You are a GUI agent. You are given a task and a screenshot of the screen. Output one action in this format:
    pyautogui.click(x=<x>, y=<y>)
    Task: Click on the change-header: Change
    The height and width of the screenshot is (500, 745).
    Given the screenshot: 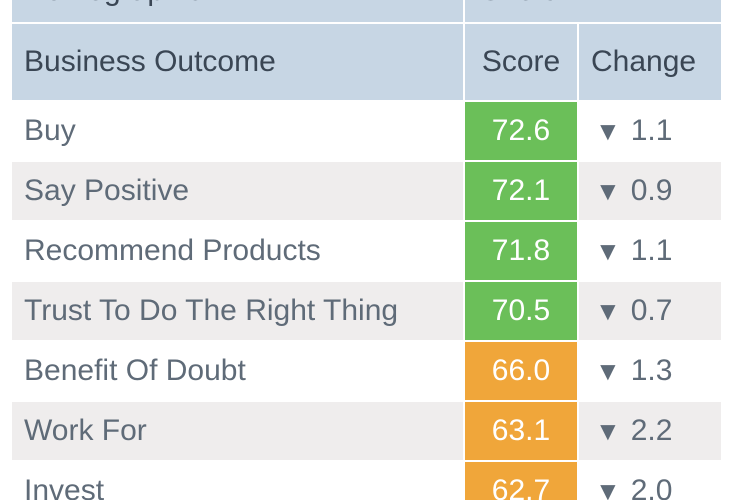 What is the action you would take?
    pyautogui.click(x=649, y=62)
    